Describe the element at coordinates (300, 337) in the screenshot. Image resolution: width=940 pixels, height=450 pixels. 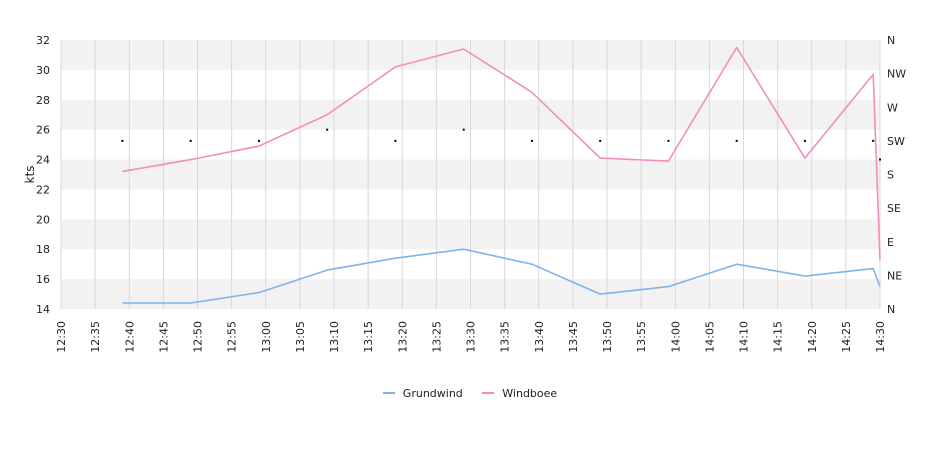
I see `x-tick-label: 13:05` at that location.